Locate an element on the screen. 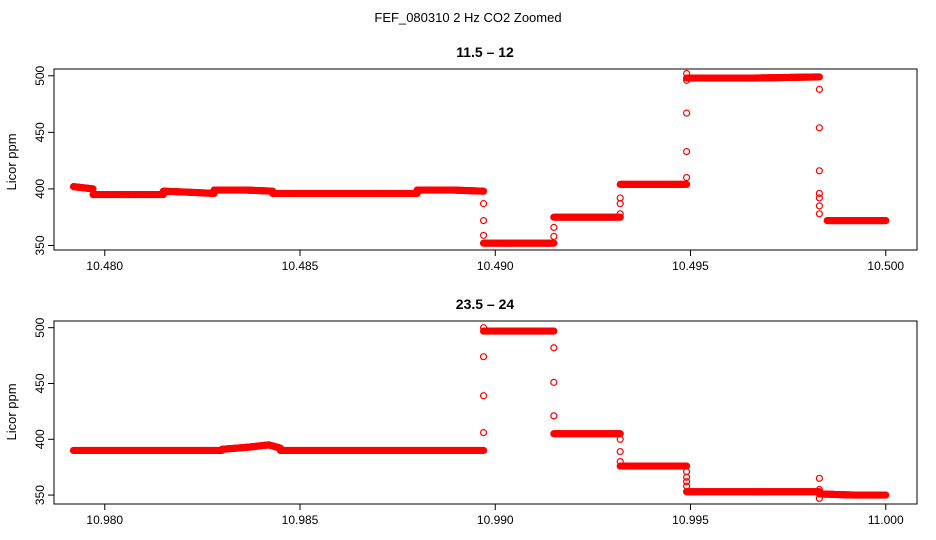 The height and width of the screenshot is (540, 936). x-tick-label: 10.990 is located at coordinates (495, 520).